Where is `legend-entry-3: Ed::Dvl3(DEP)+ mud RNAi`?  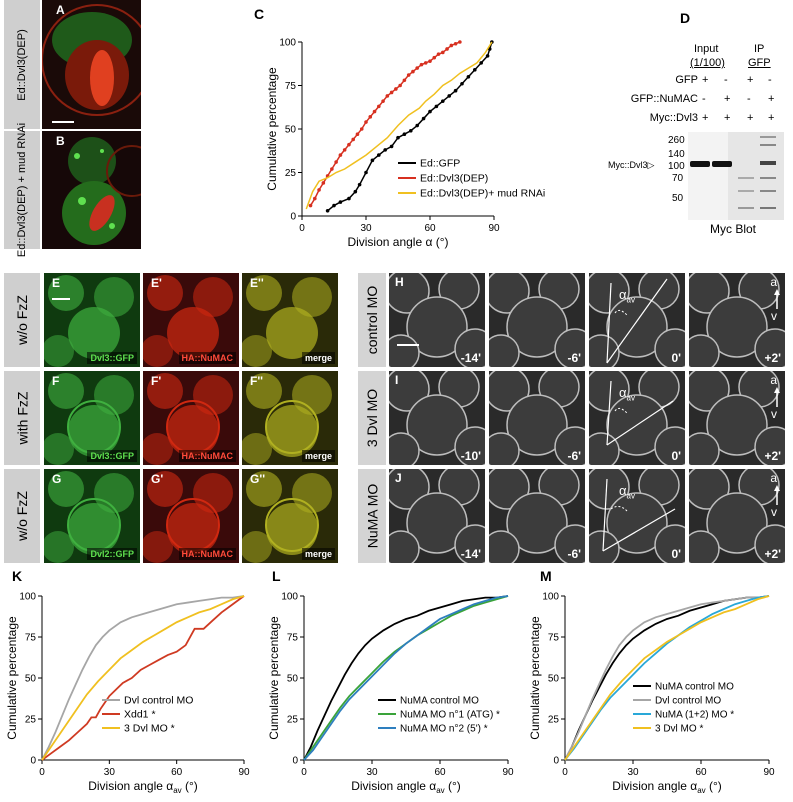
legend-entry-3: Ed::Dvl3(DEP)+ mud RNAi is located at coordinates (482, 194).